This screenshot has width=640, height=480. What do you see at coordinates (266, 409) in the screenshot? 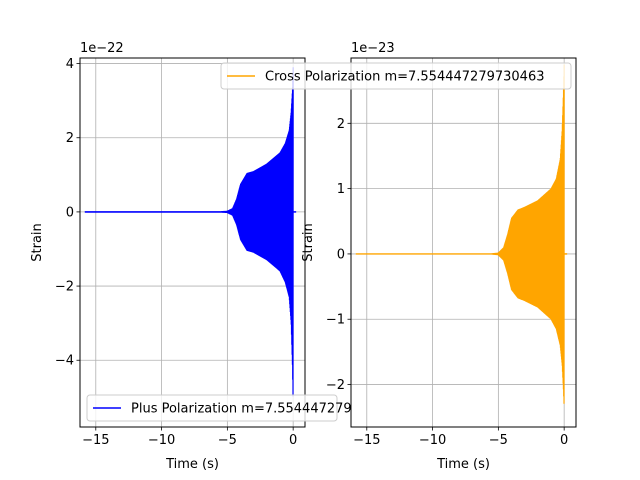
I see `legend-label: Plus Polarization m=7.554447279730463` at bounding box center [266, 409].